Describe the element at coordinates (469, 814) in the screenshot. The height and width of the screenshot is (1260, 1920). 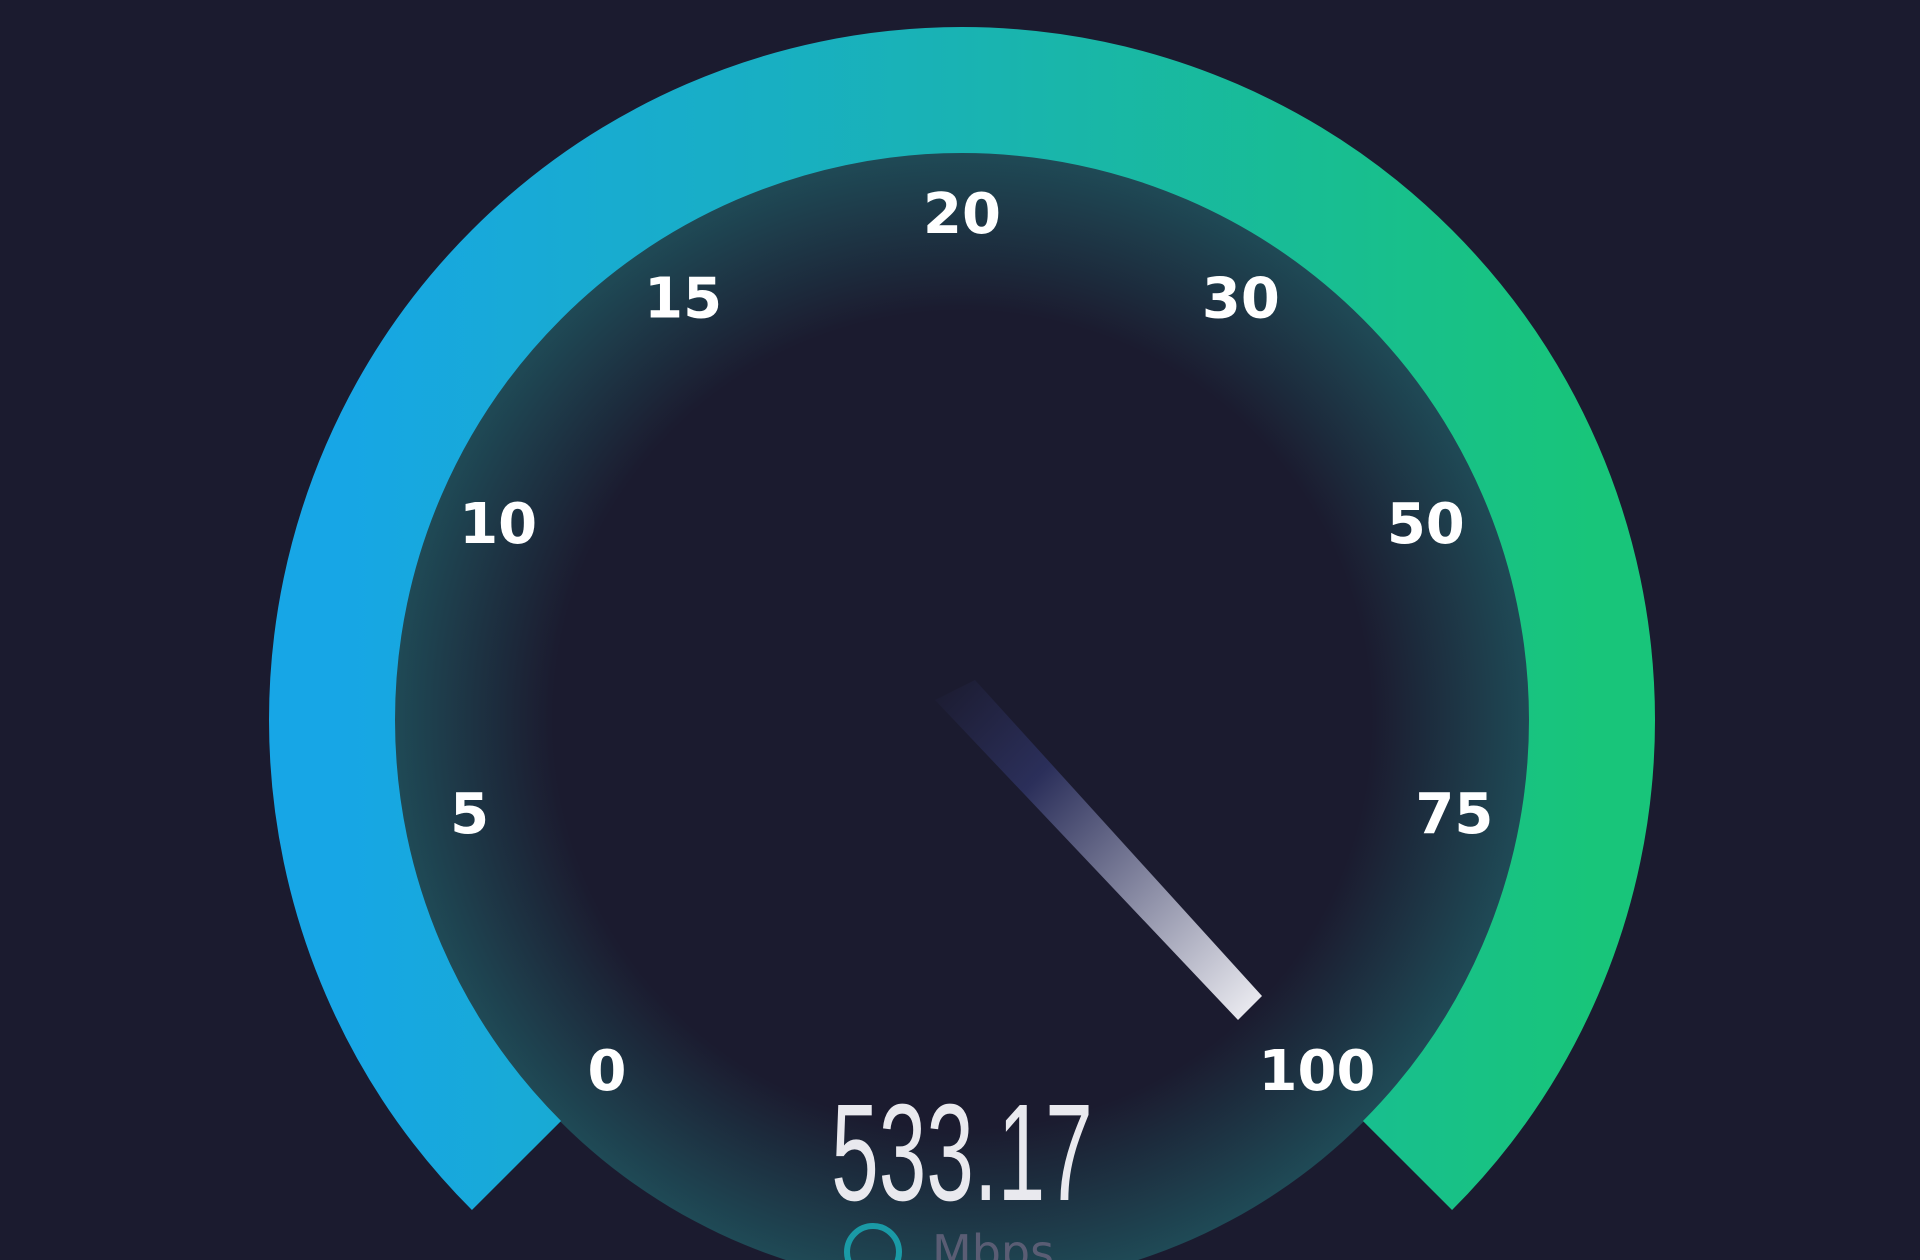
I see `tick-label: 5` at that location.